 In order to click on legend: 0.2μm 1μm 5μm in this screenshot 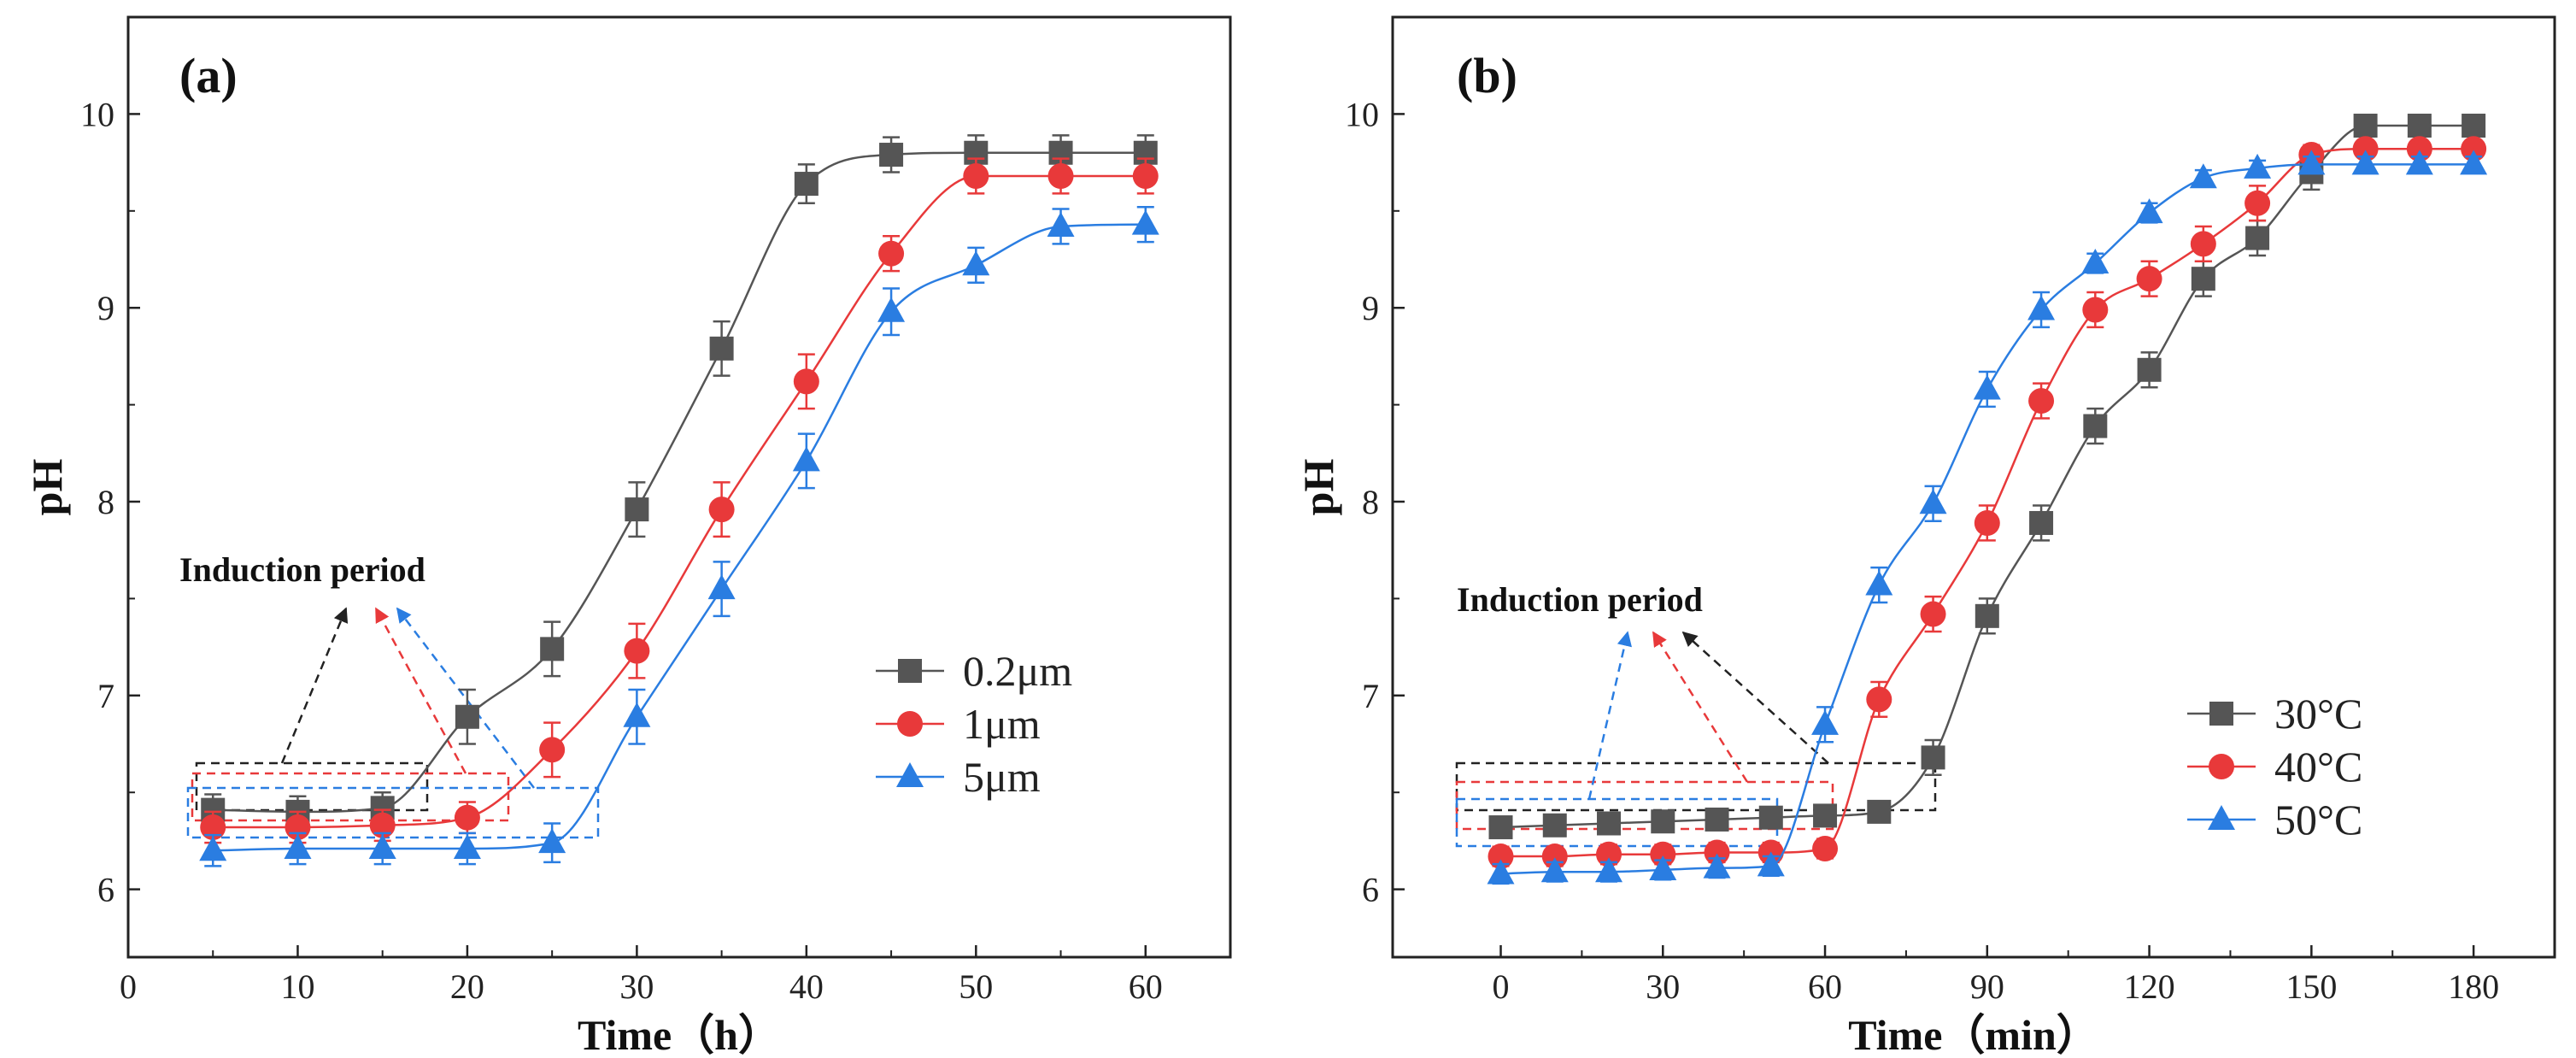, I will do `click(974, 724)`.